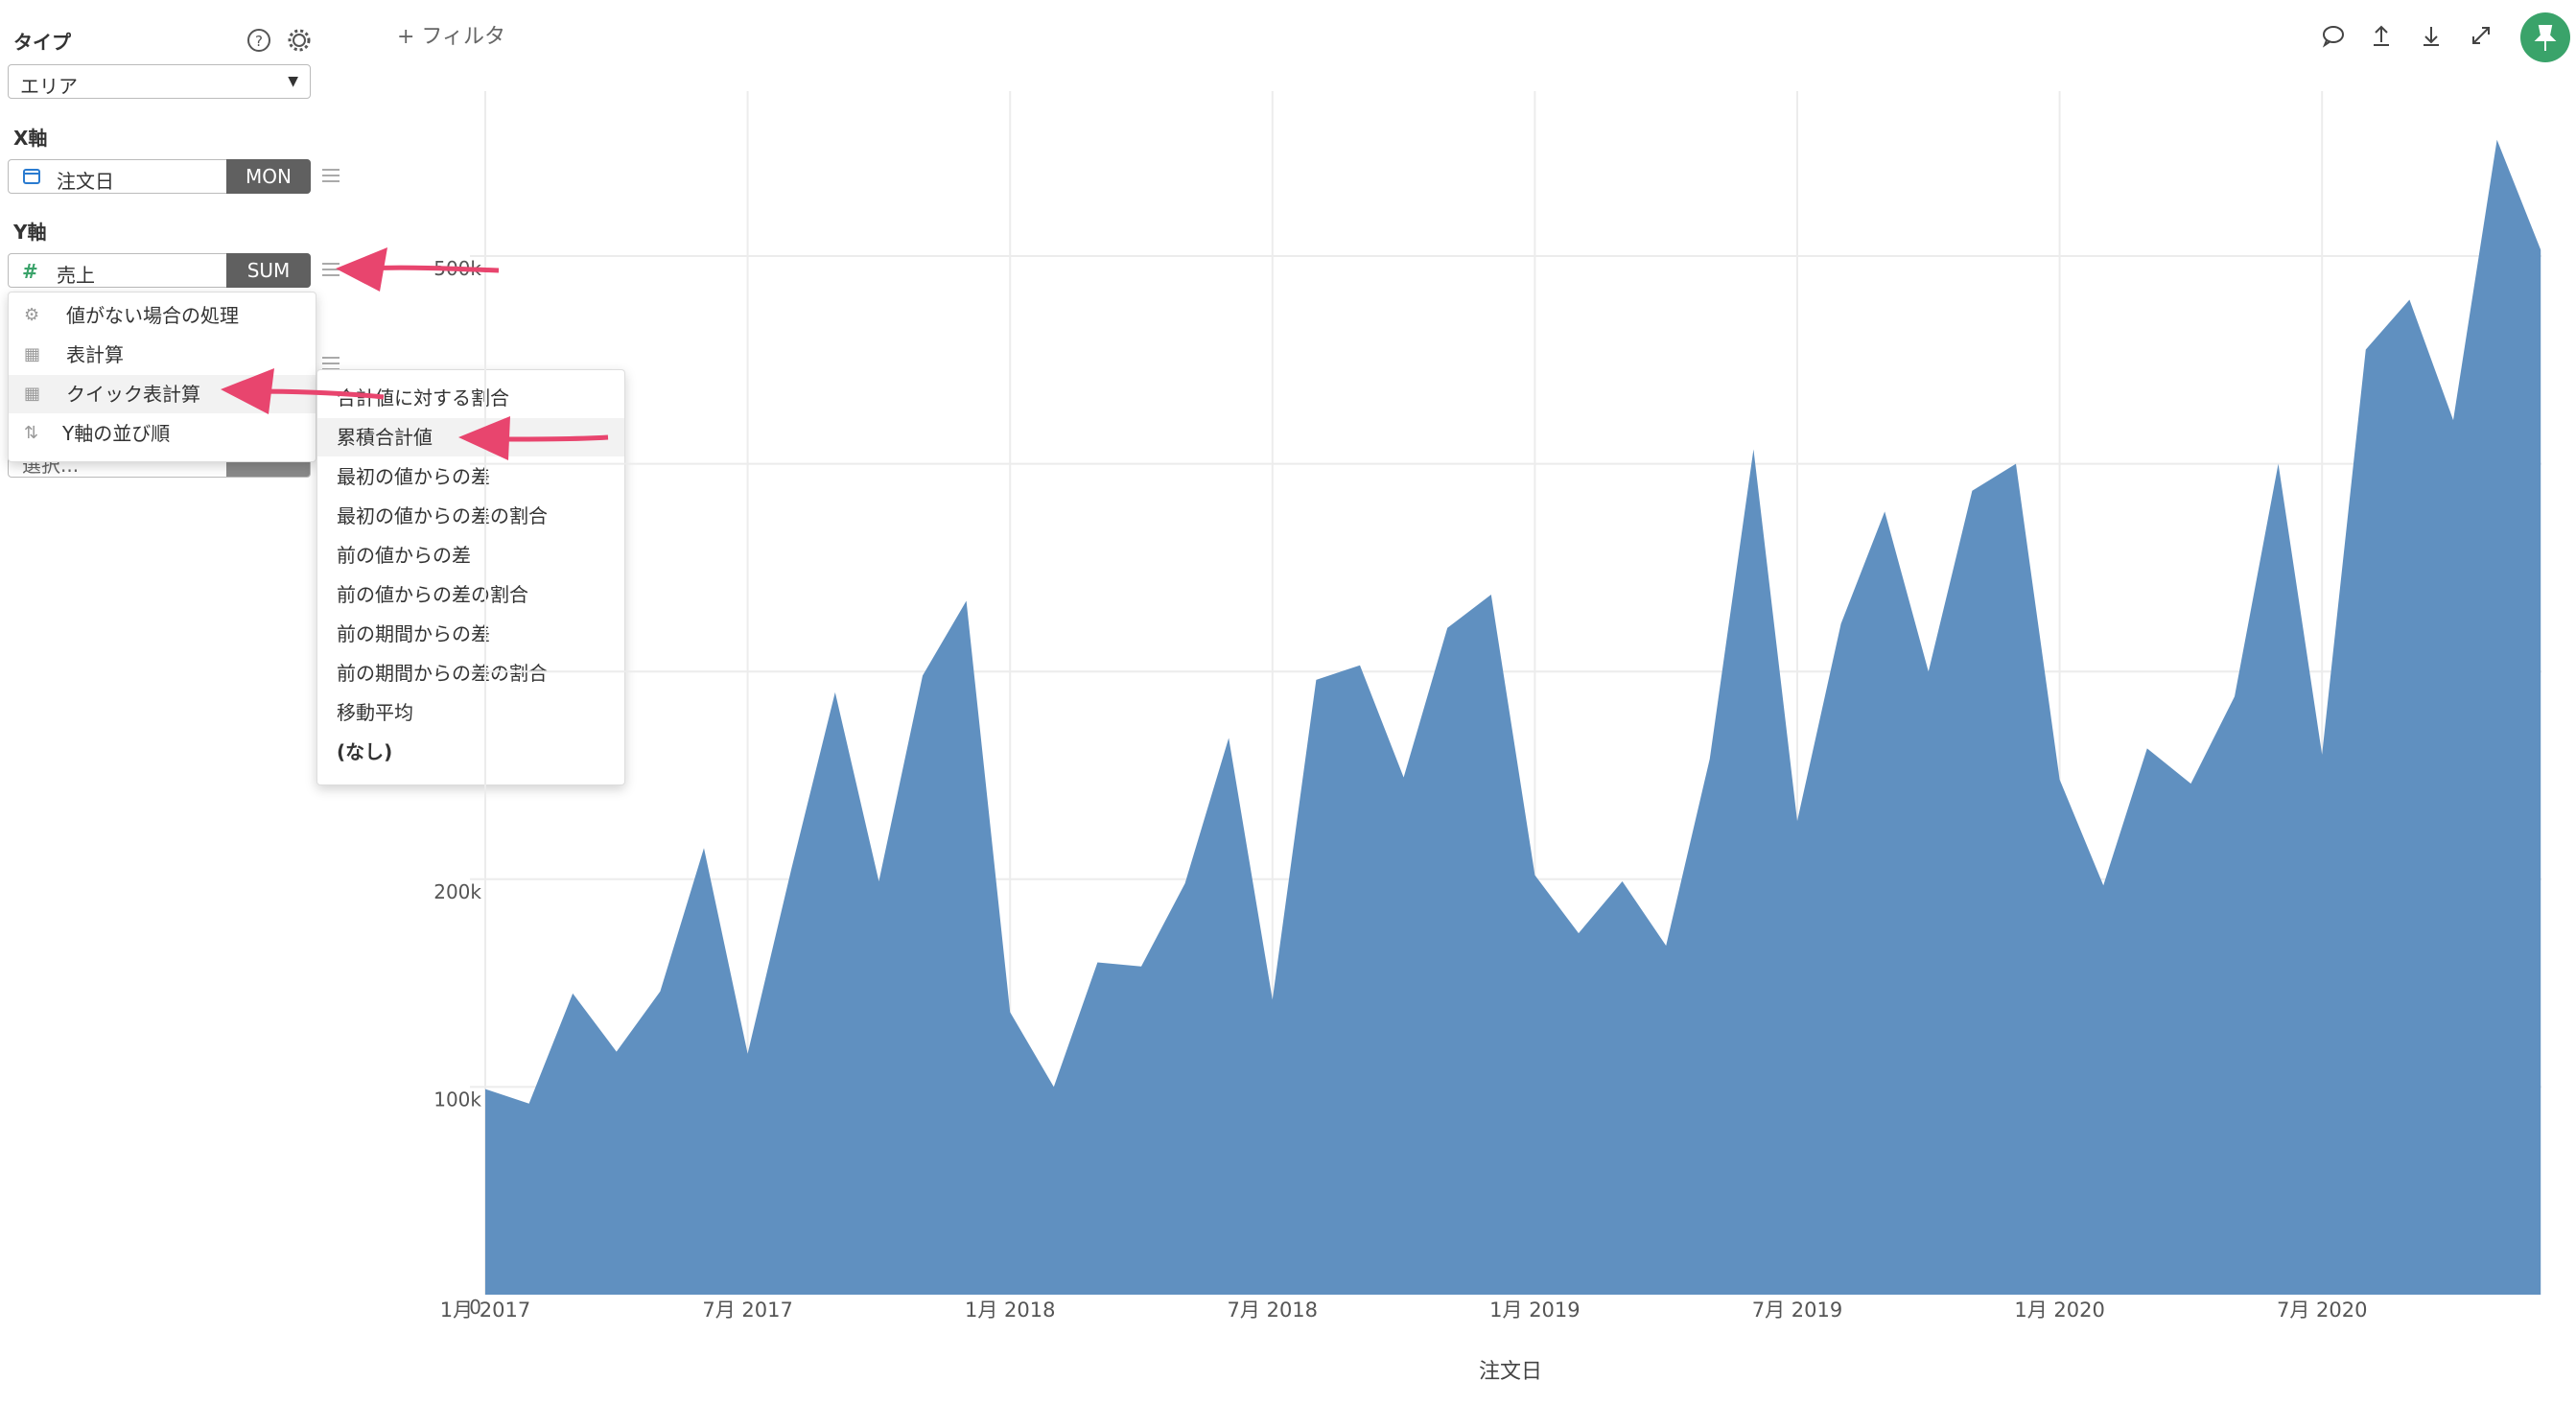 The image size is (2576, 1404). What do you see at coordinates (457, 788) in the screenshot?
I see `y-axis-labels: 0 100k 200k 500k` at bounding box center [457, 788].